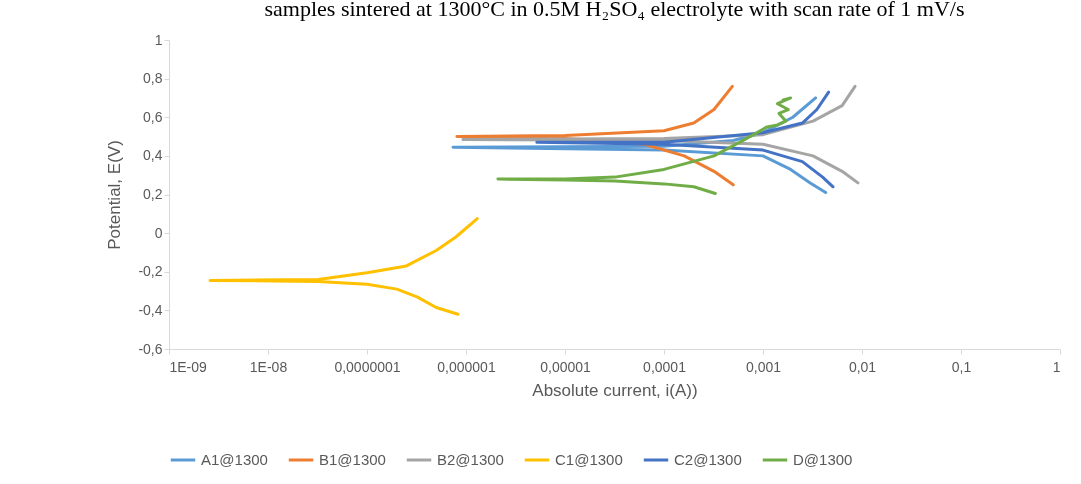 The width and height of the screenshot is (1081, 484). What do you see at coordinates (961, 366) in the screenshot?
I see `x-tick-label: 0,1` at bounding box center [961, 366].